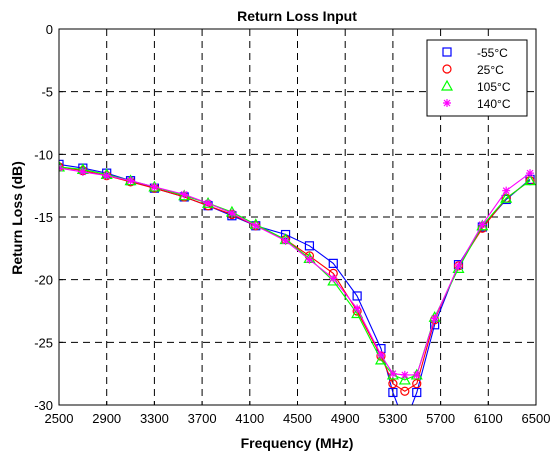 The width and height of the screenshot is (551, 456). What do you see at coordinates (492, 53) in the screenshot?
I see `legend-label: -55°C` at bounding box center [492, 53].